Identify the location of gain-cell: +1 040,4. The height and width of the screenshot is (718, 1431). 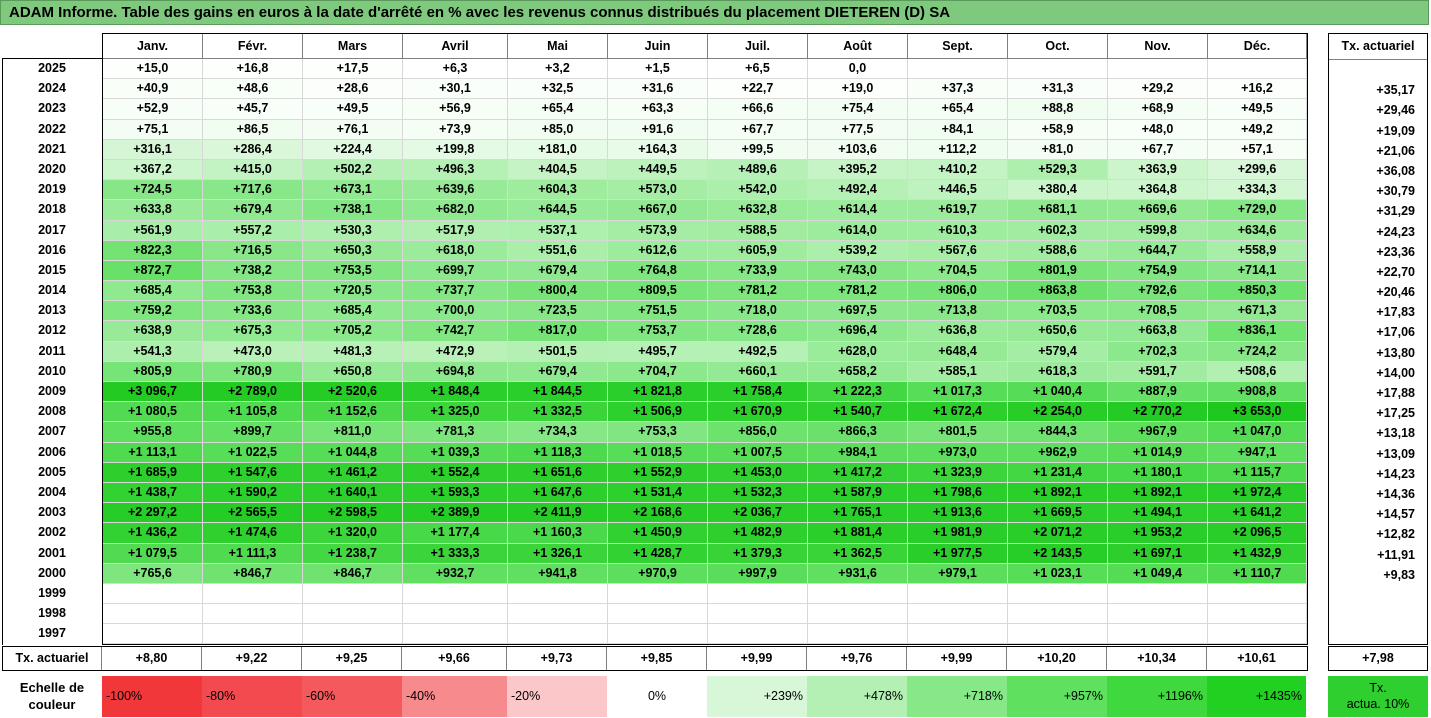
(1058, 392).